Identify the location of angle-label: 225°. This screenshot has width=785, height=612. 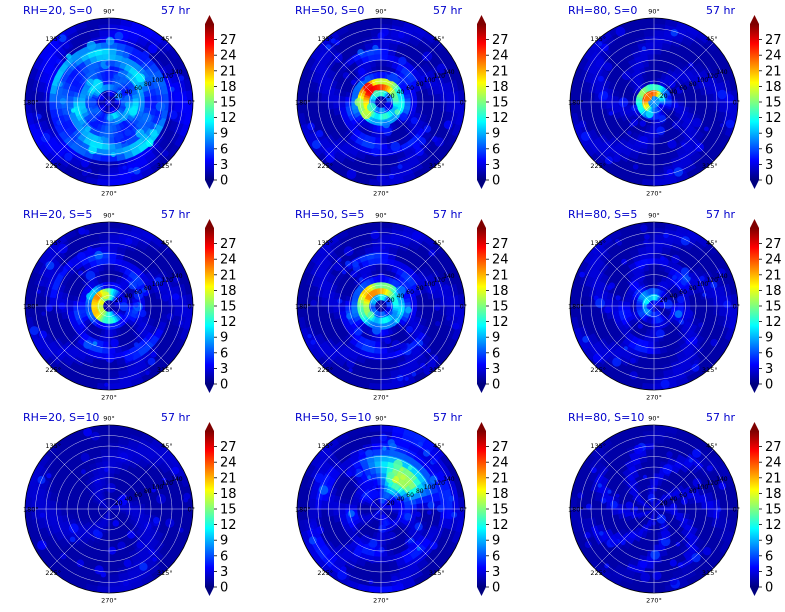
(598, 573).